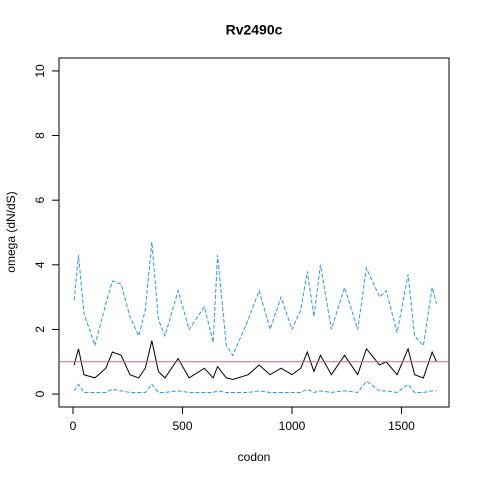 The image size is (480, 485). Describe the element at coordinates (40, 264) in the screenshot. I see `y-tick-label: 4` at that location.